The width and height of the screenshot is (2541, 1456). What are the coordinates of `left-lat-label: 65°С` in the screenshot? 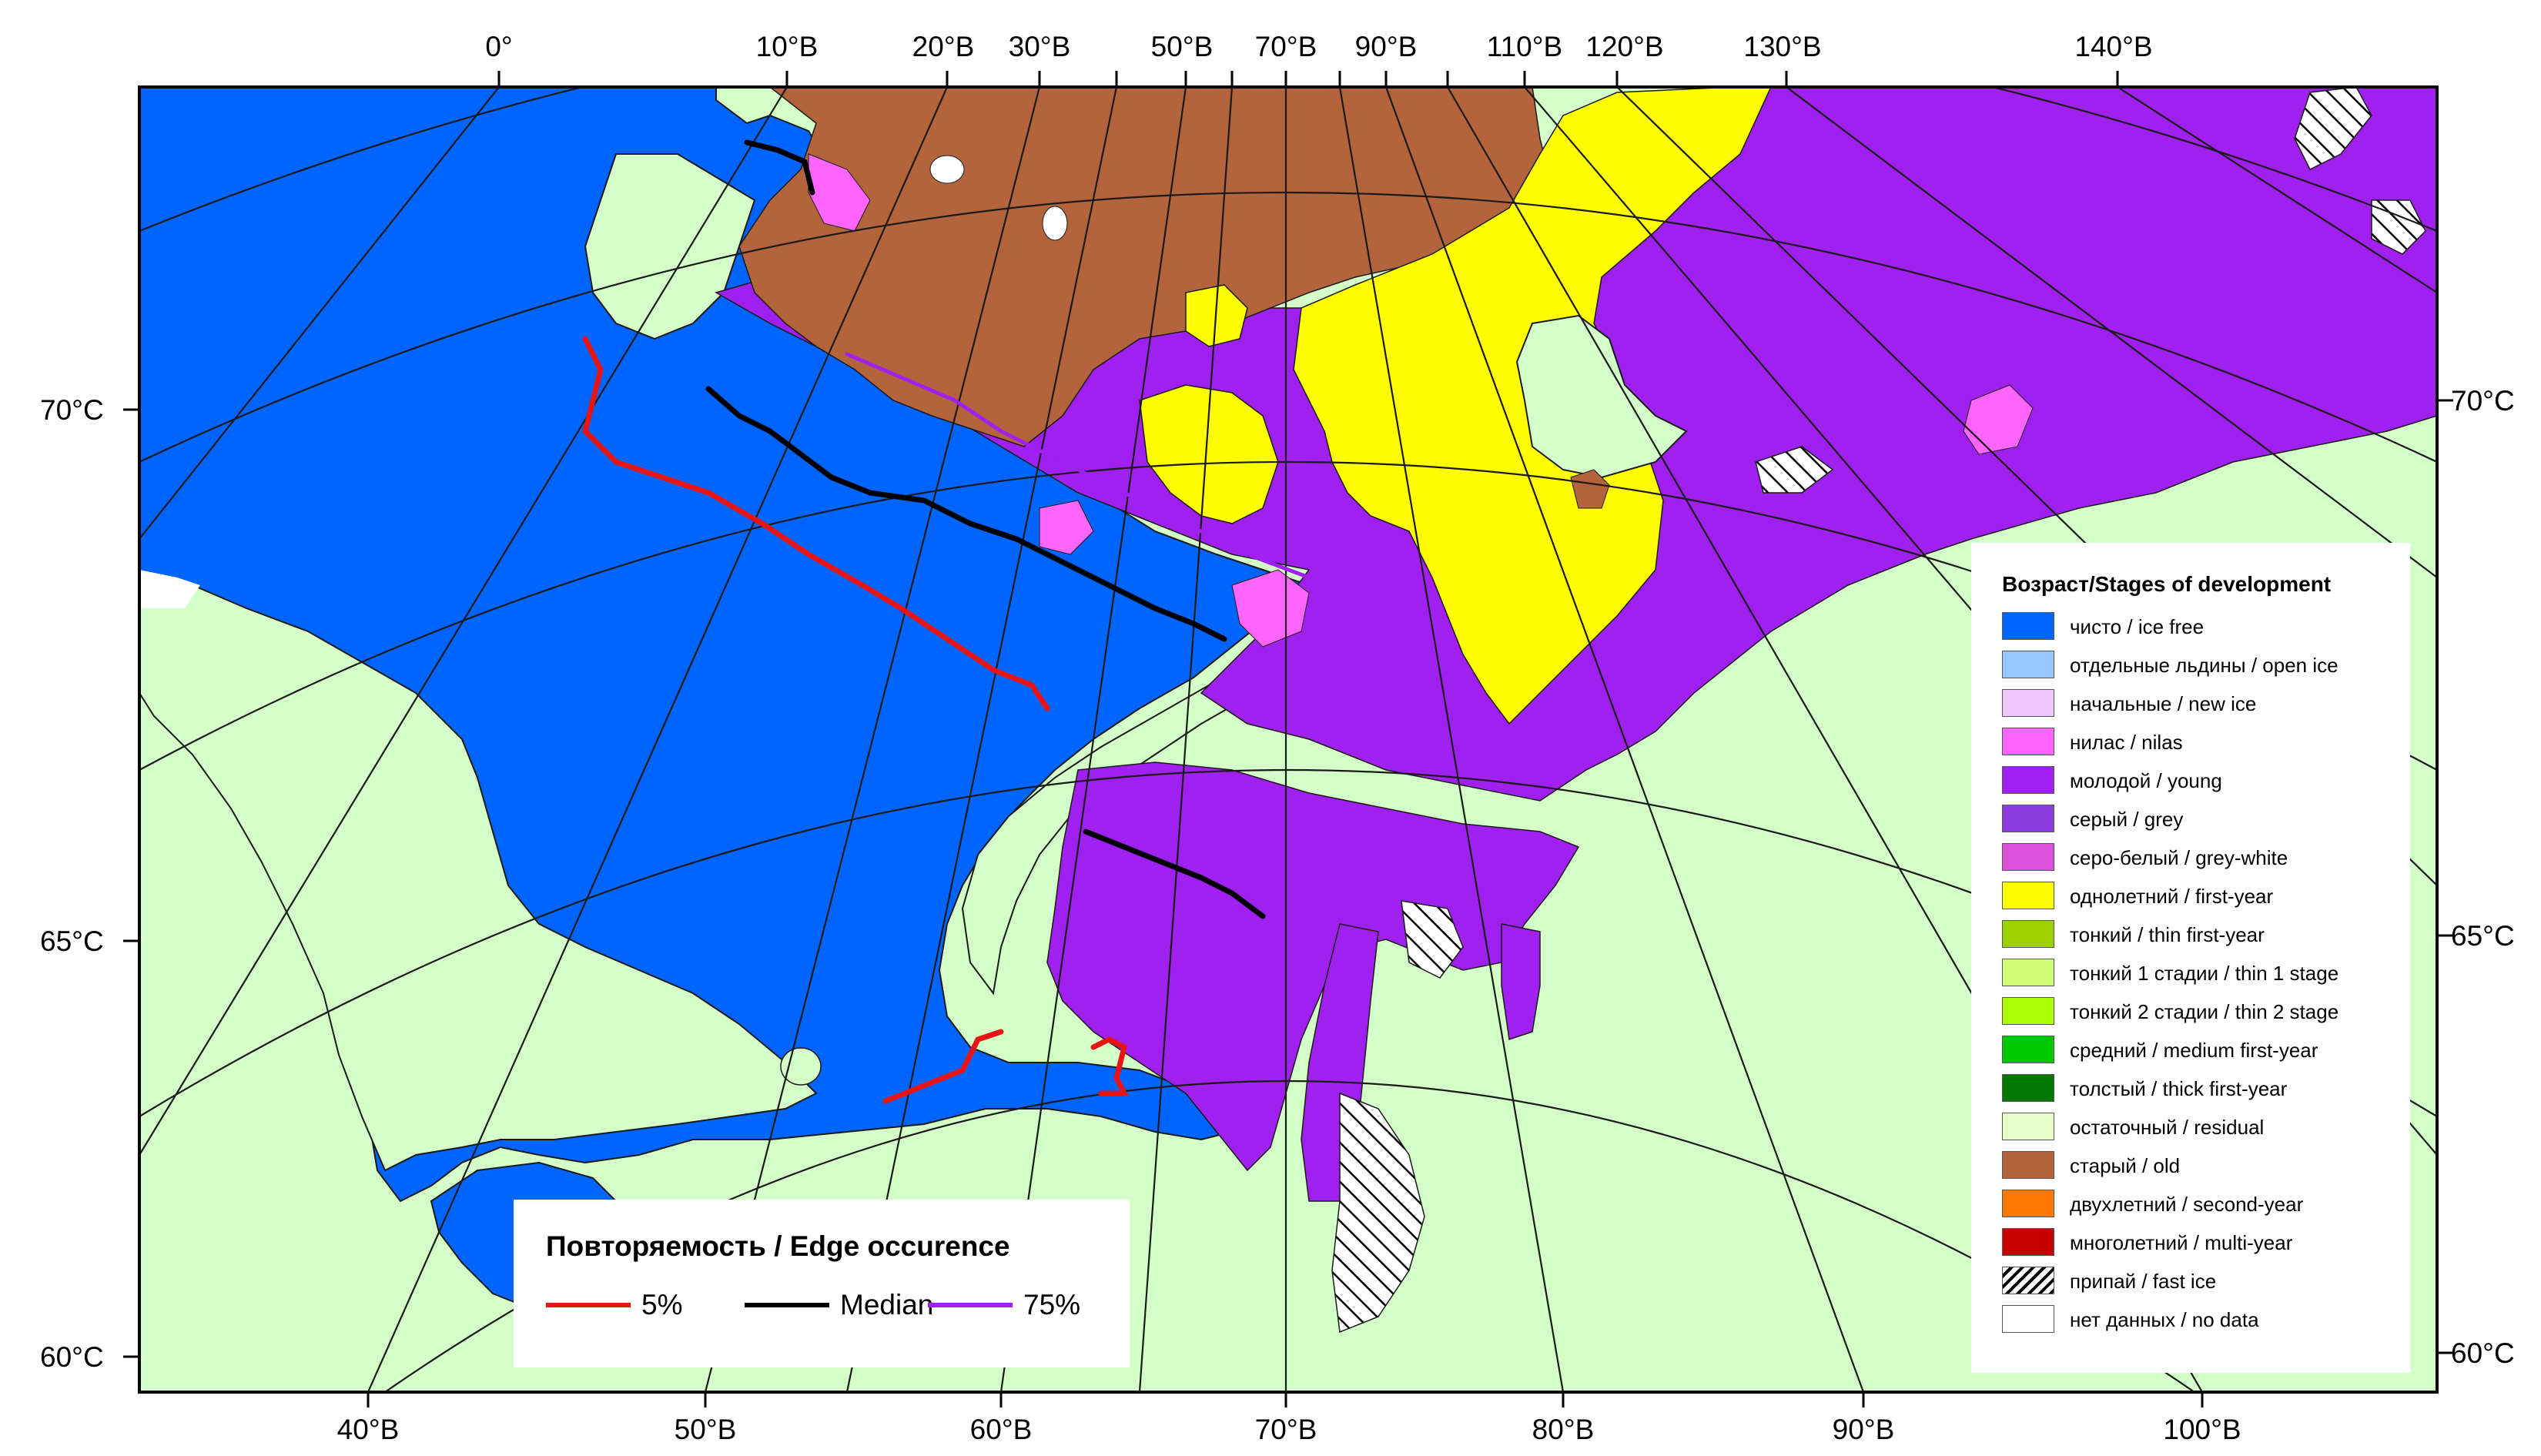 It's located at (72, 941).